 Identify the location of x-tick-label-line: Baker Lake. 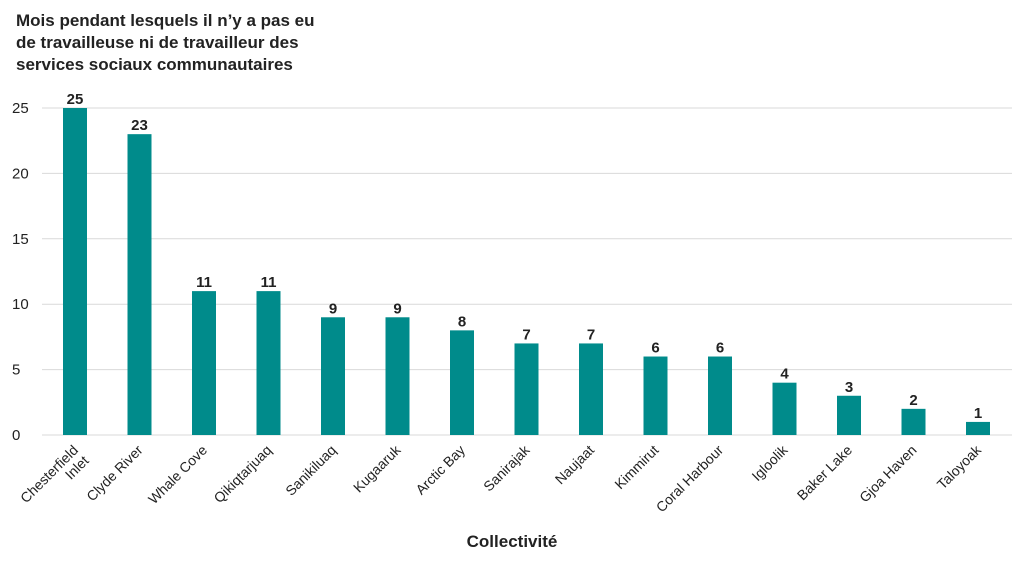
(825, 473).